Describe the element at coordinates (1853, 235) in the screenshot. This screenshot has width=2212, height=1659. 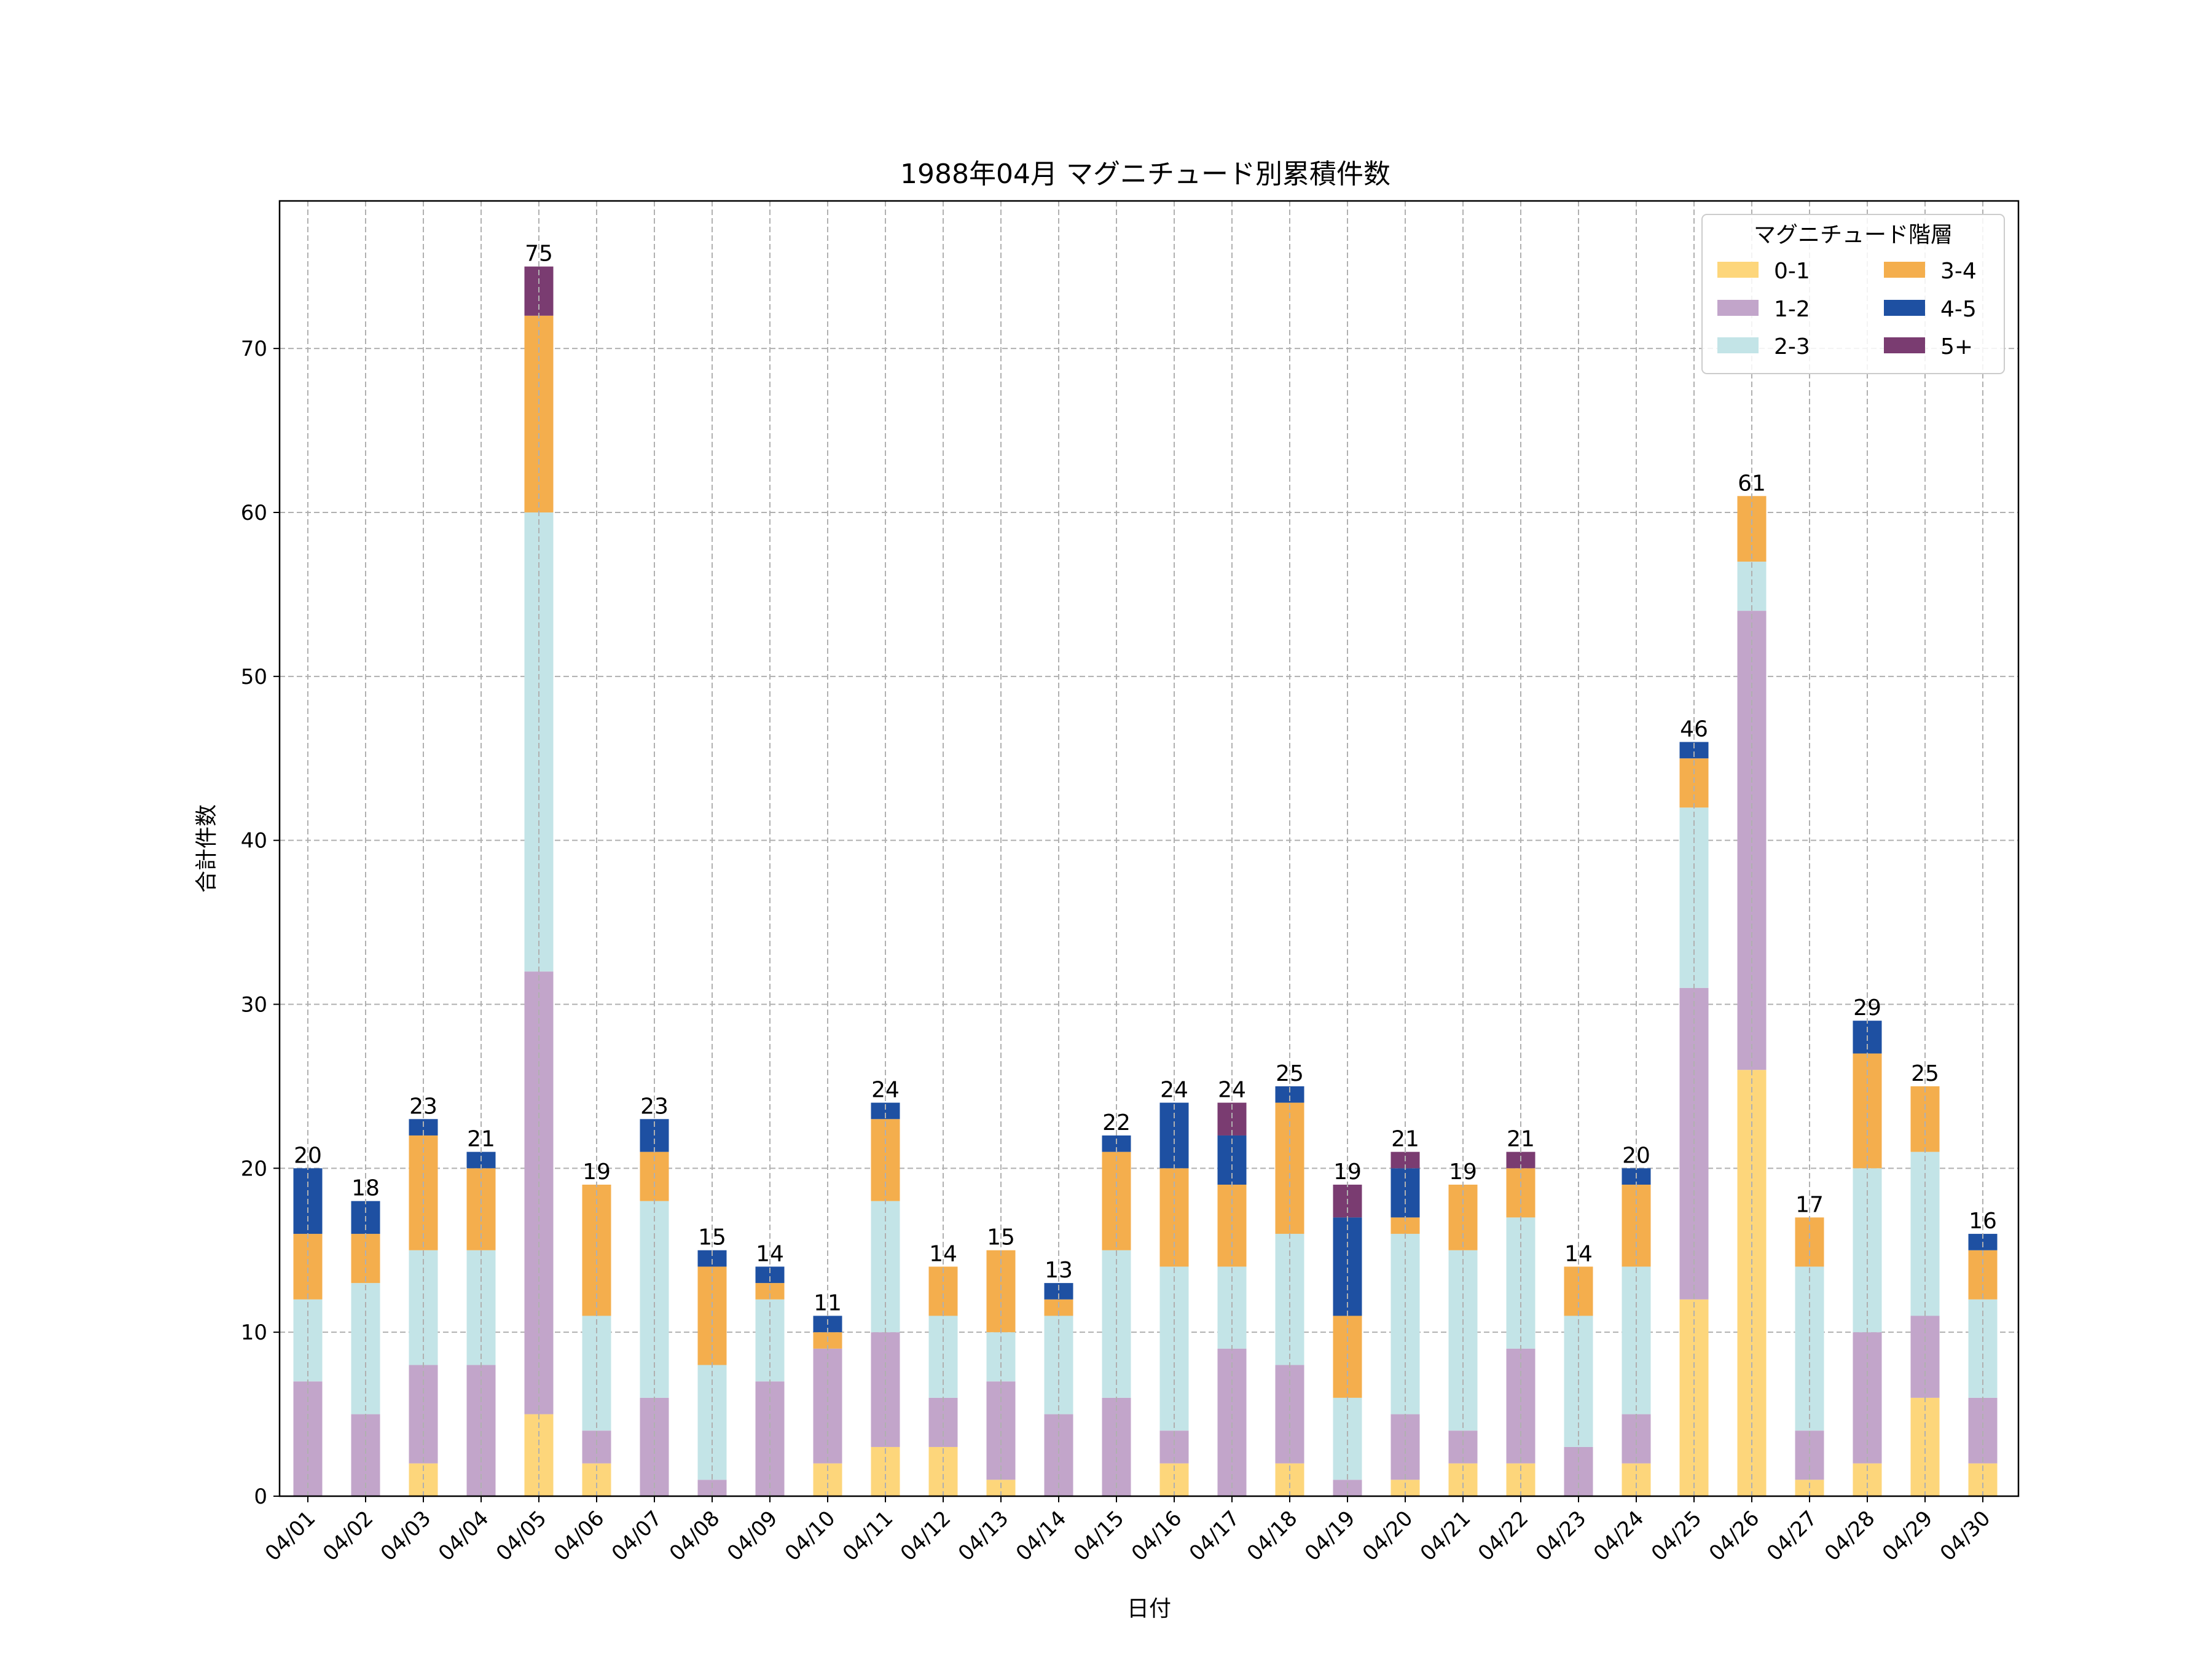
I see `legend-title: マグニチュード階層` at that location.